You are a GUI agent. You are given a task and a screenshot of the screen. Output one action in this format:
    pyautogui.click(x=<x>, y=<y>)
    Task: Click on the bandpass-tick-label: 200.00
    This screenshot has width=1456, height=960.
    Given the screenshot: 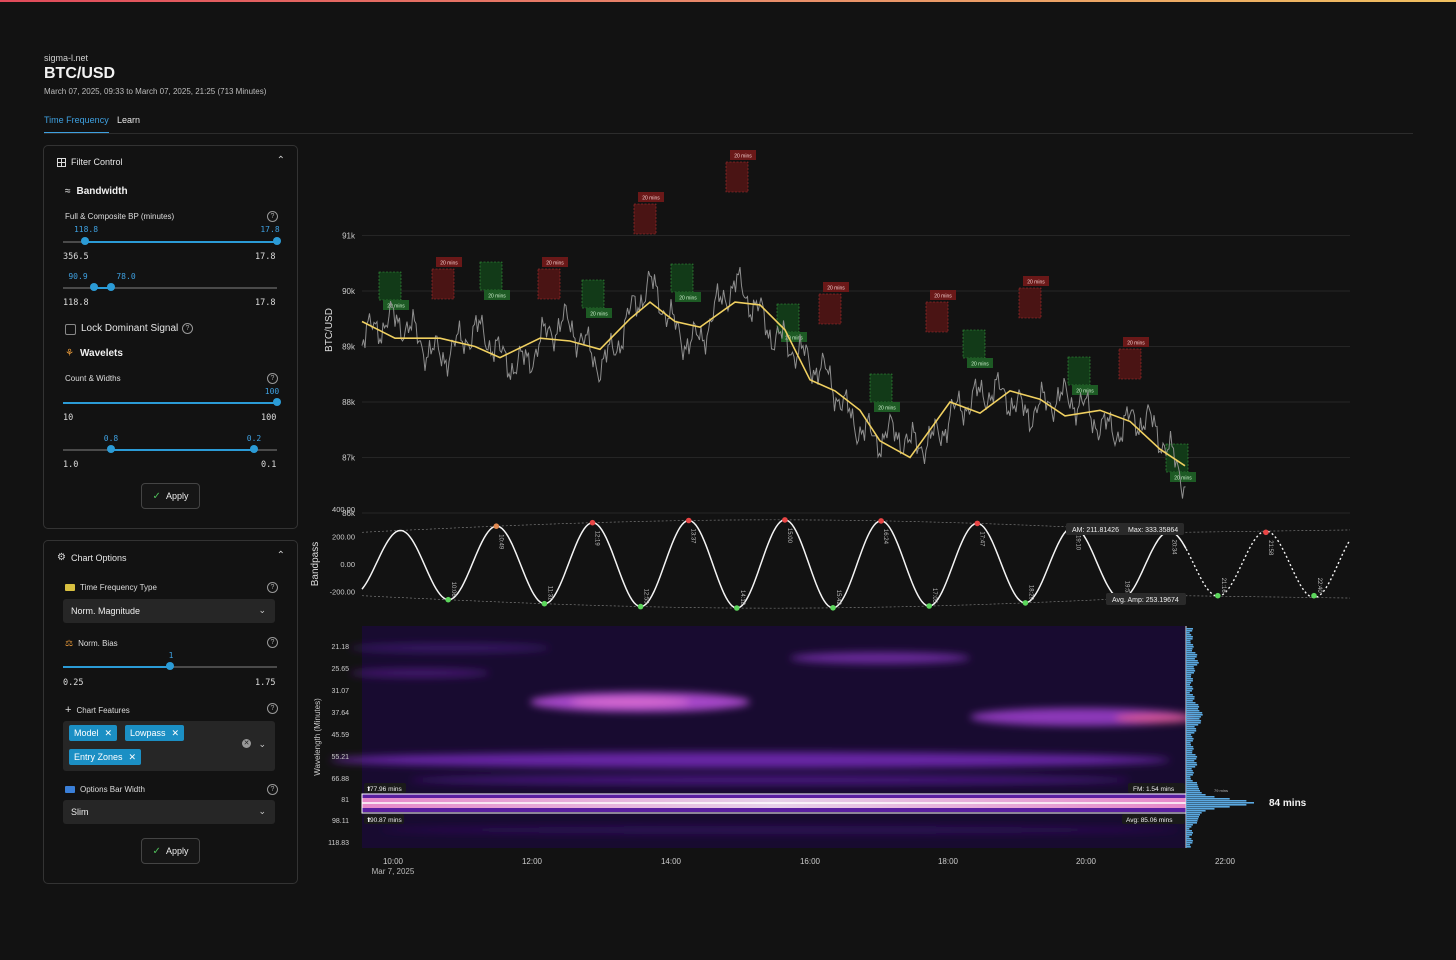 What is the action you would take?
    pyautogui.click(x=343, y=536)
    